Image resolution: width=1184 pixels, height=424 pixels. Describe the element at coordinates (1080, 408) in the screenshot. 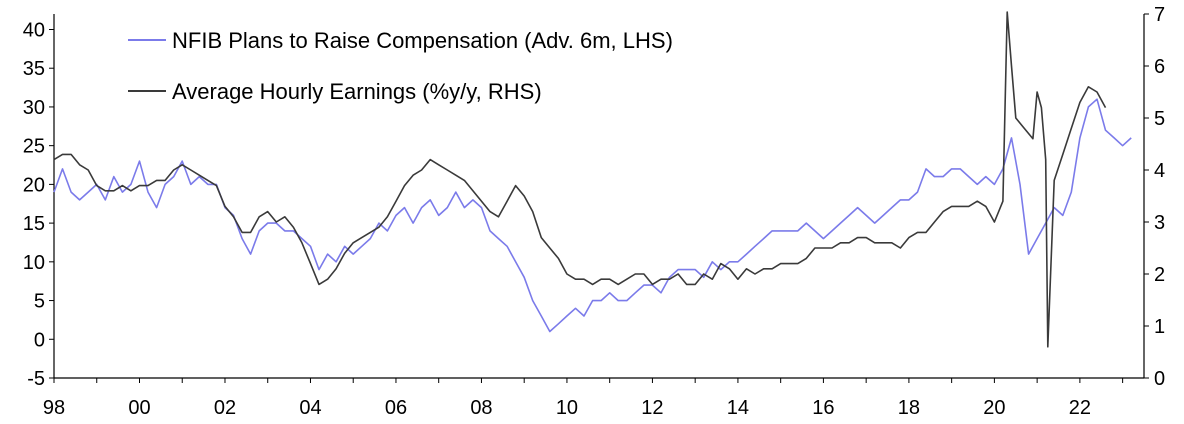

I see `x-tick-label: 22` at that location.